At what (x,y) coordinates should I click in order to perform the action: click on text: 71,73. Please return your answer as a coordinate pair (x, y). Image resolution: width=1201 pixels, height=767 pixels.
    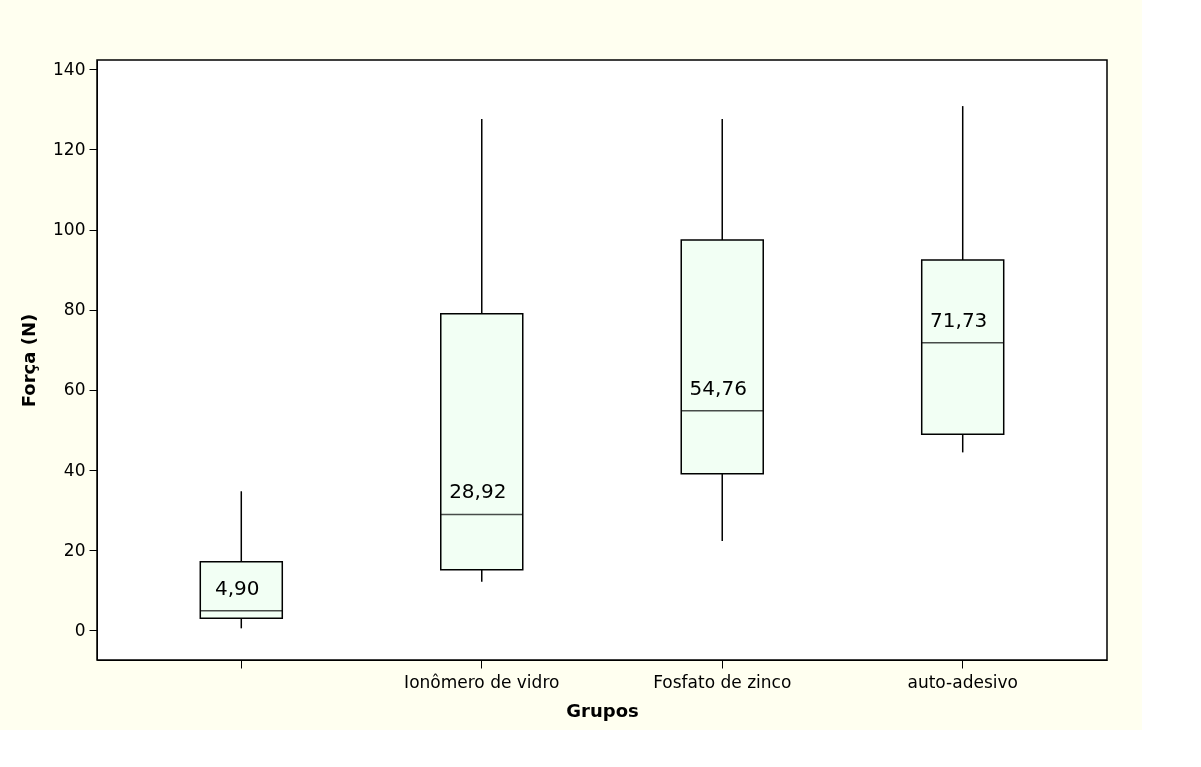
    Looking at the image, I should click on (959, 319).